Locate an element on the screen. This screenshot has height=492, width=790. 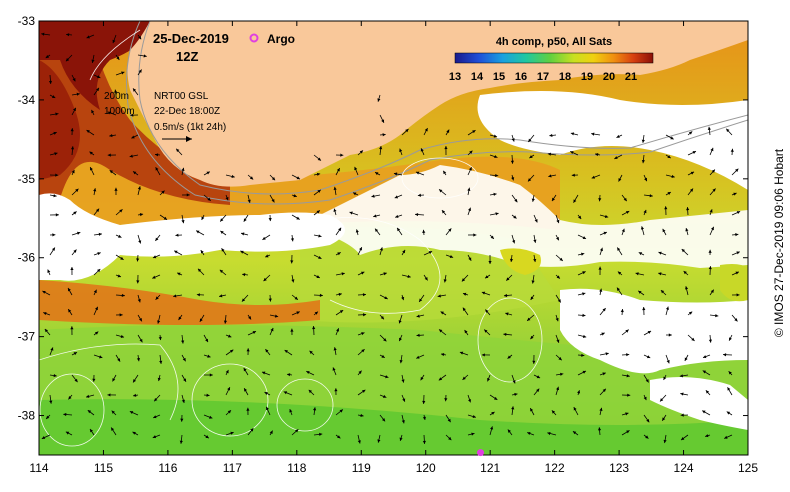
lat-tick-label: -36 is located at coordinates (27, 258).